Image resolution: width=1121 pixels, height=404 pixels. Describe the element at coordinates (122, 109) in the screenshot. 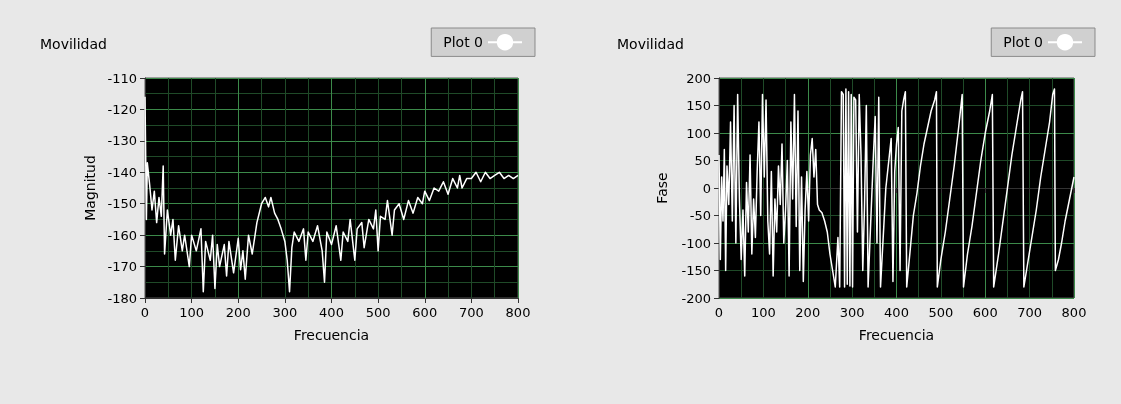

I see `y-tick-label: -120` at that location.